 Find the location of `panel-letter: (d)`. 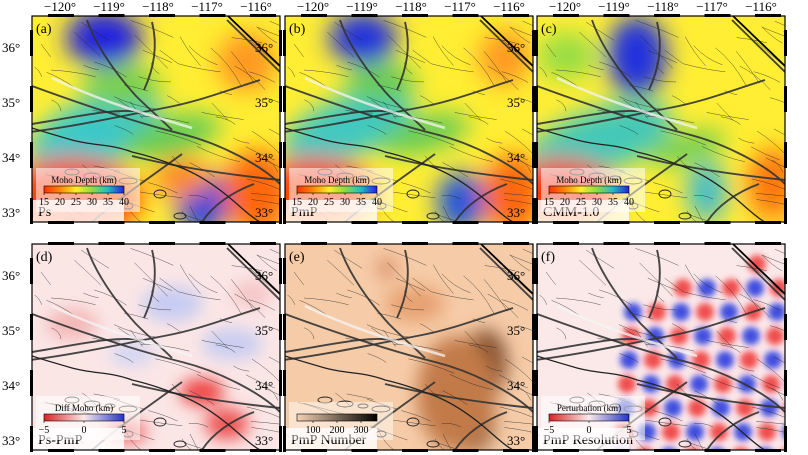

panel-letter: (d) is located at coordinates (44, 257).